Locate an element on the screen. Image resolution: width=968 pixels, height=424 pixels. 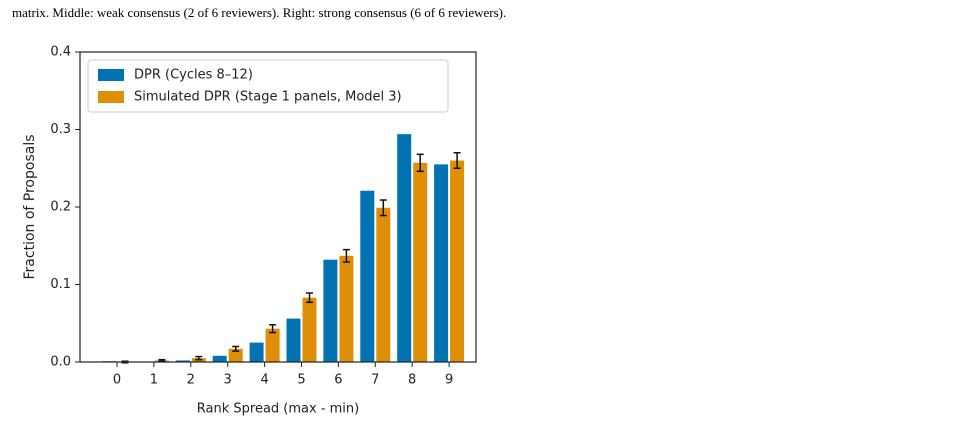
legend-label: DPR (Cycles 8–12) is located at coordinates (193, 75).